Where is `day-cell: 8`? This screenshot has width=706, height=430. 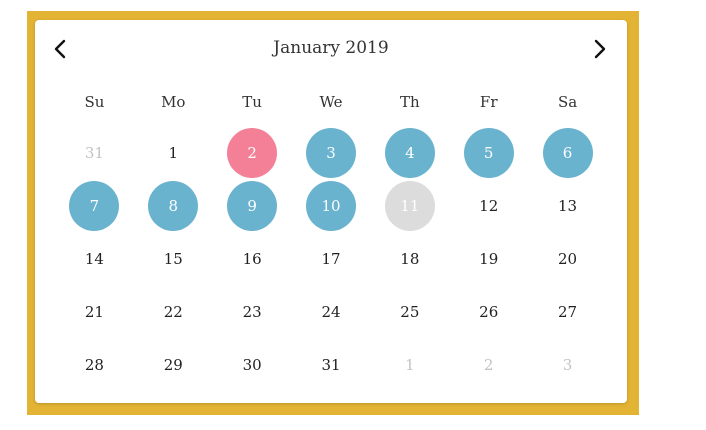
day-cell: 8 is located at coordinates (173, 205).